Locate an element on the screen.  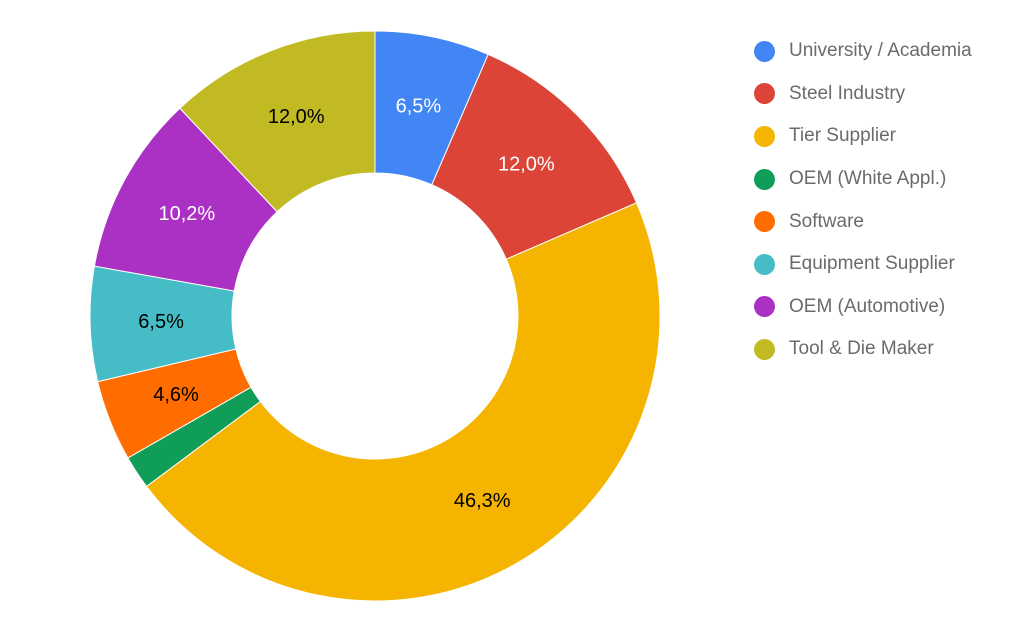
legend-item-oem-white-appl: OEM (White Appl.) is located at coordinates (863, 179).